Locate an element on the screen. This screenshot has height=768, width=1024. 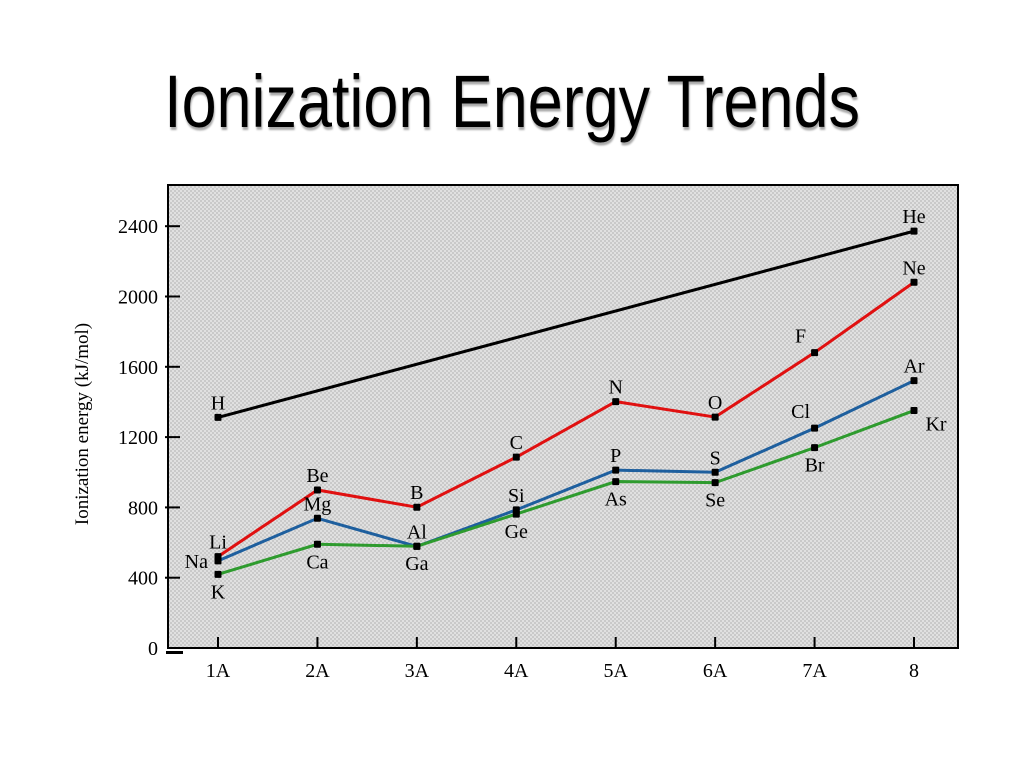
data-point-O is located at coordinates (715, 417).